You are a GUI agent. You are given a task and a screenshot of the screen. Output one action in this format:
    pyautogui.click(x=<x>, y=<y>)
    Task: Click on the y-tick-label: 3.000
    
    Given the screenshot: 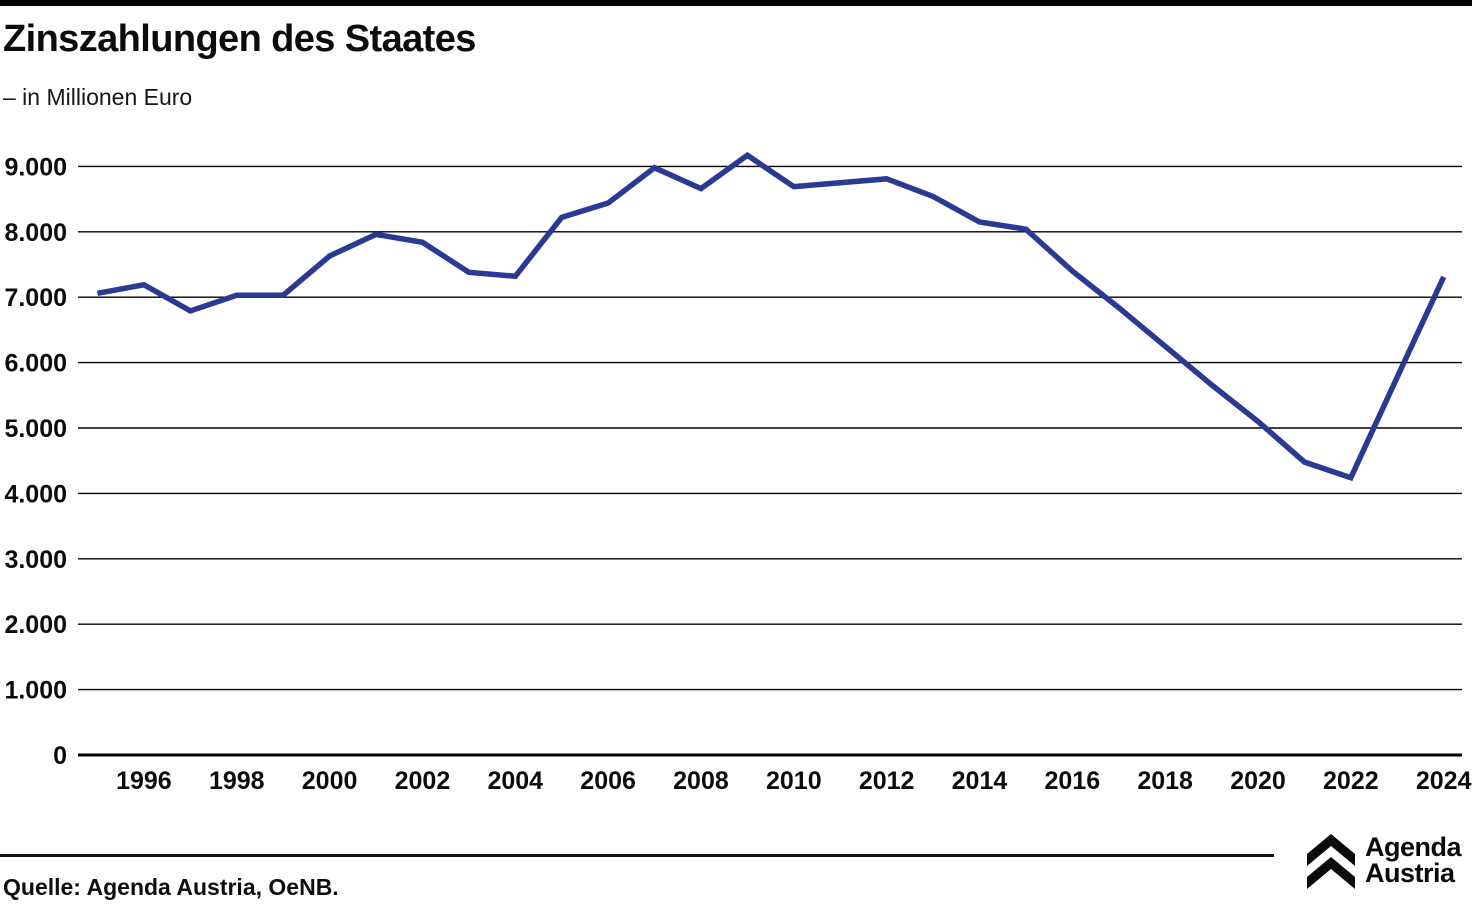 What is the action you would take?
    pyautogui.click(x=35, y=560)
    